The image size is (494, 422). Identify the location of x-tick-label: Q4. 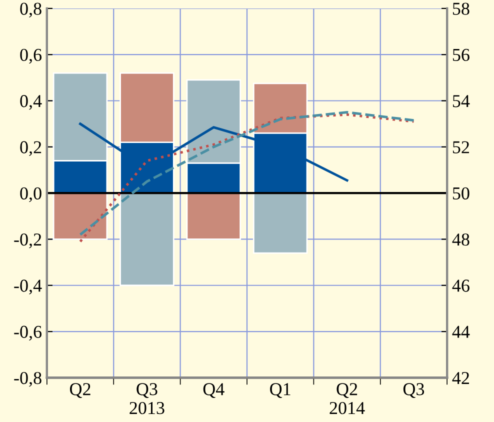
(213, 390).